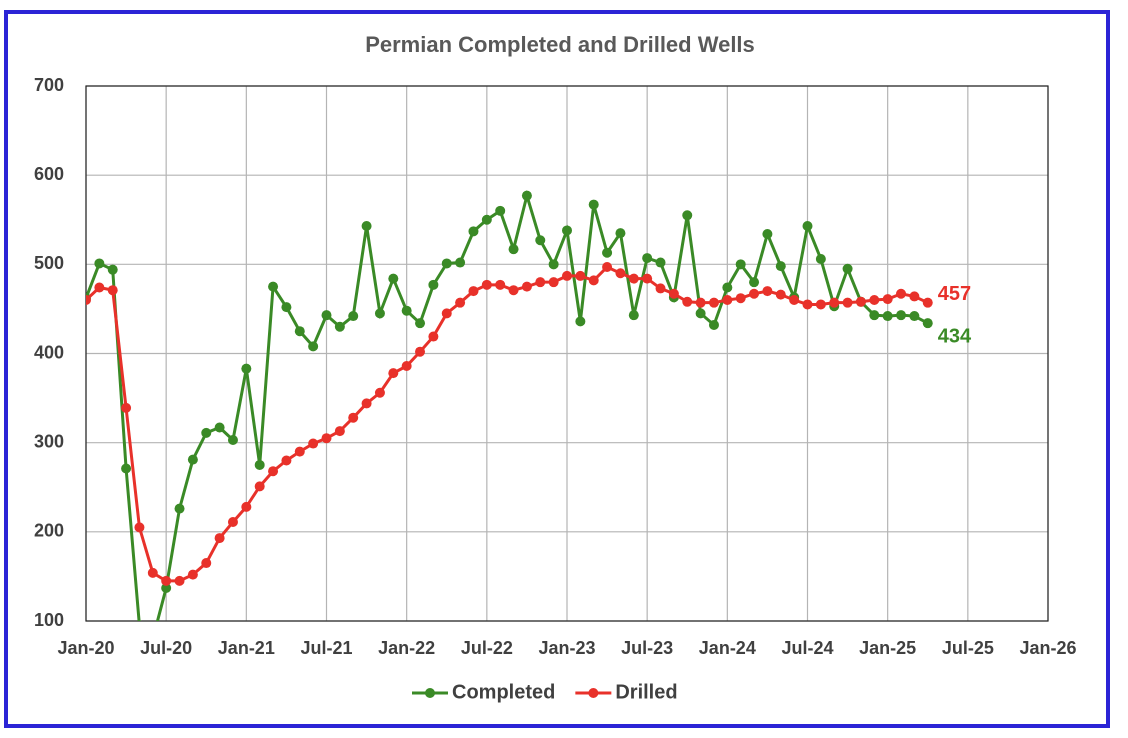  I want to click on y-tick-label: 400, so click(49, 352).